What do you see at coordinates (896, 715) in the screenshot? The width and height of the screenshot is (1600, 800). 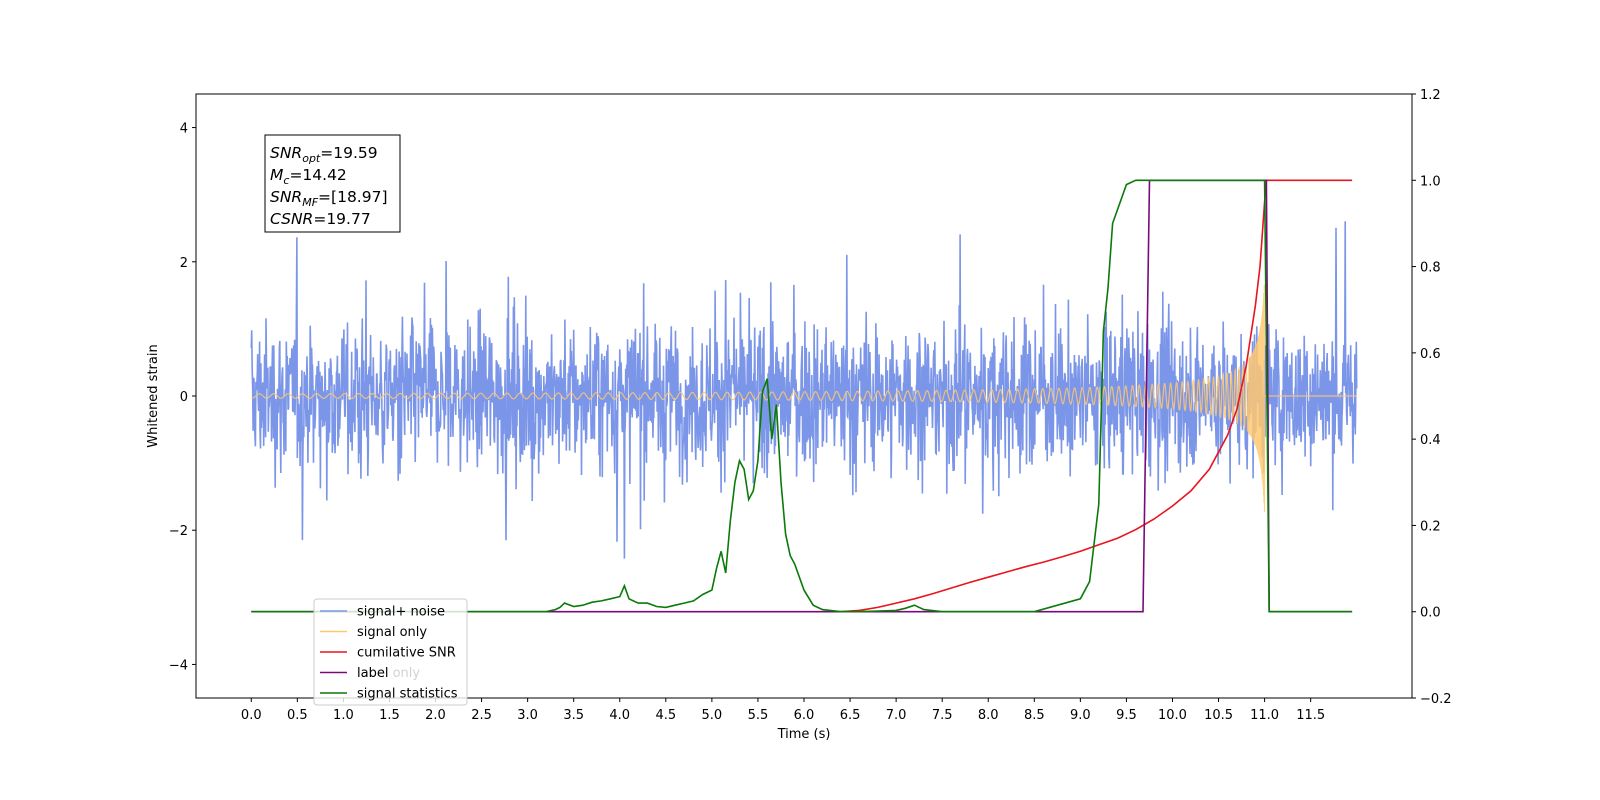 I see `x-tick-label: 7.0` at bounding box center [896, 715].